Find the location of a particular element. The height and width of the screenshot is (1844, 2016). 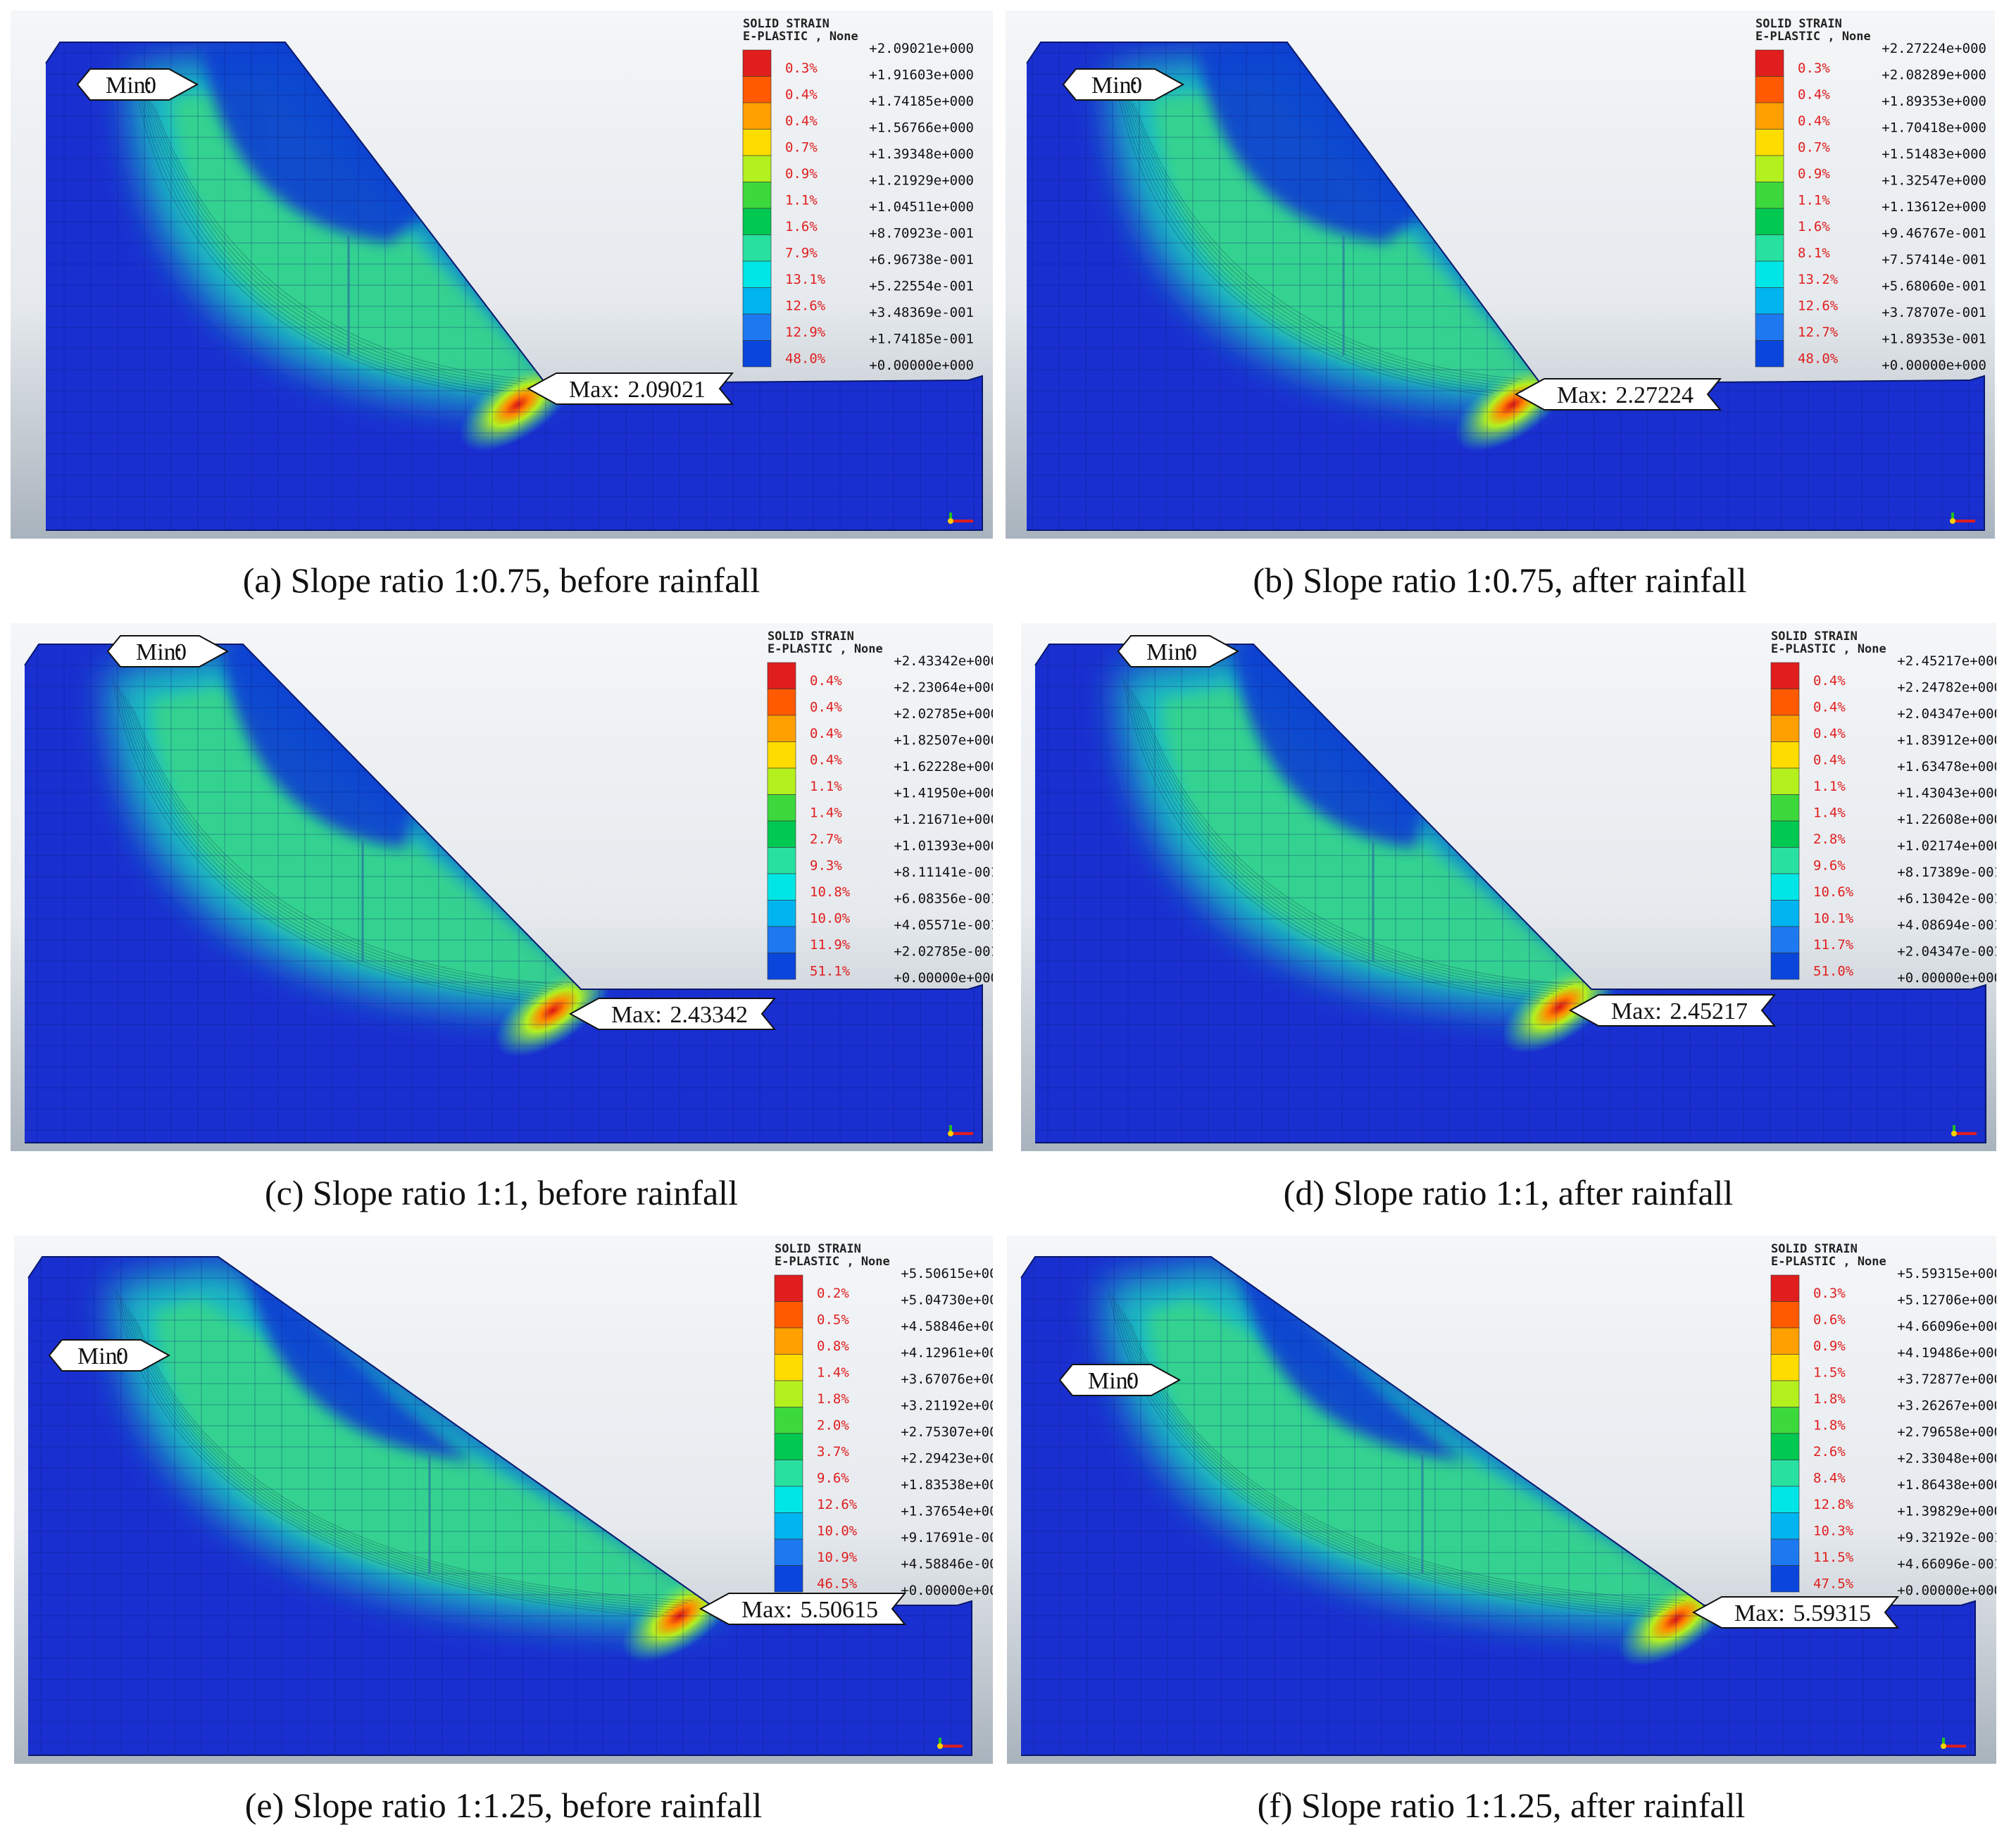

legend-percent: 11.7% is located at coordinates (1833, 945).